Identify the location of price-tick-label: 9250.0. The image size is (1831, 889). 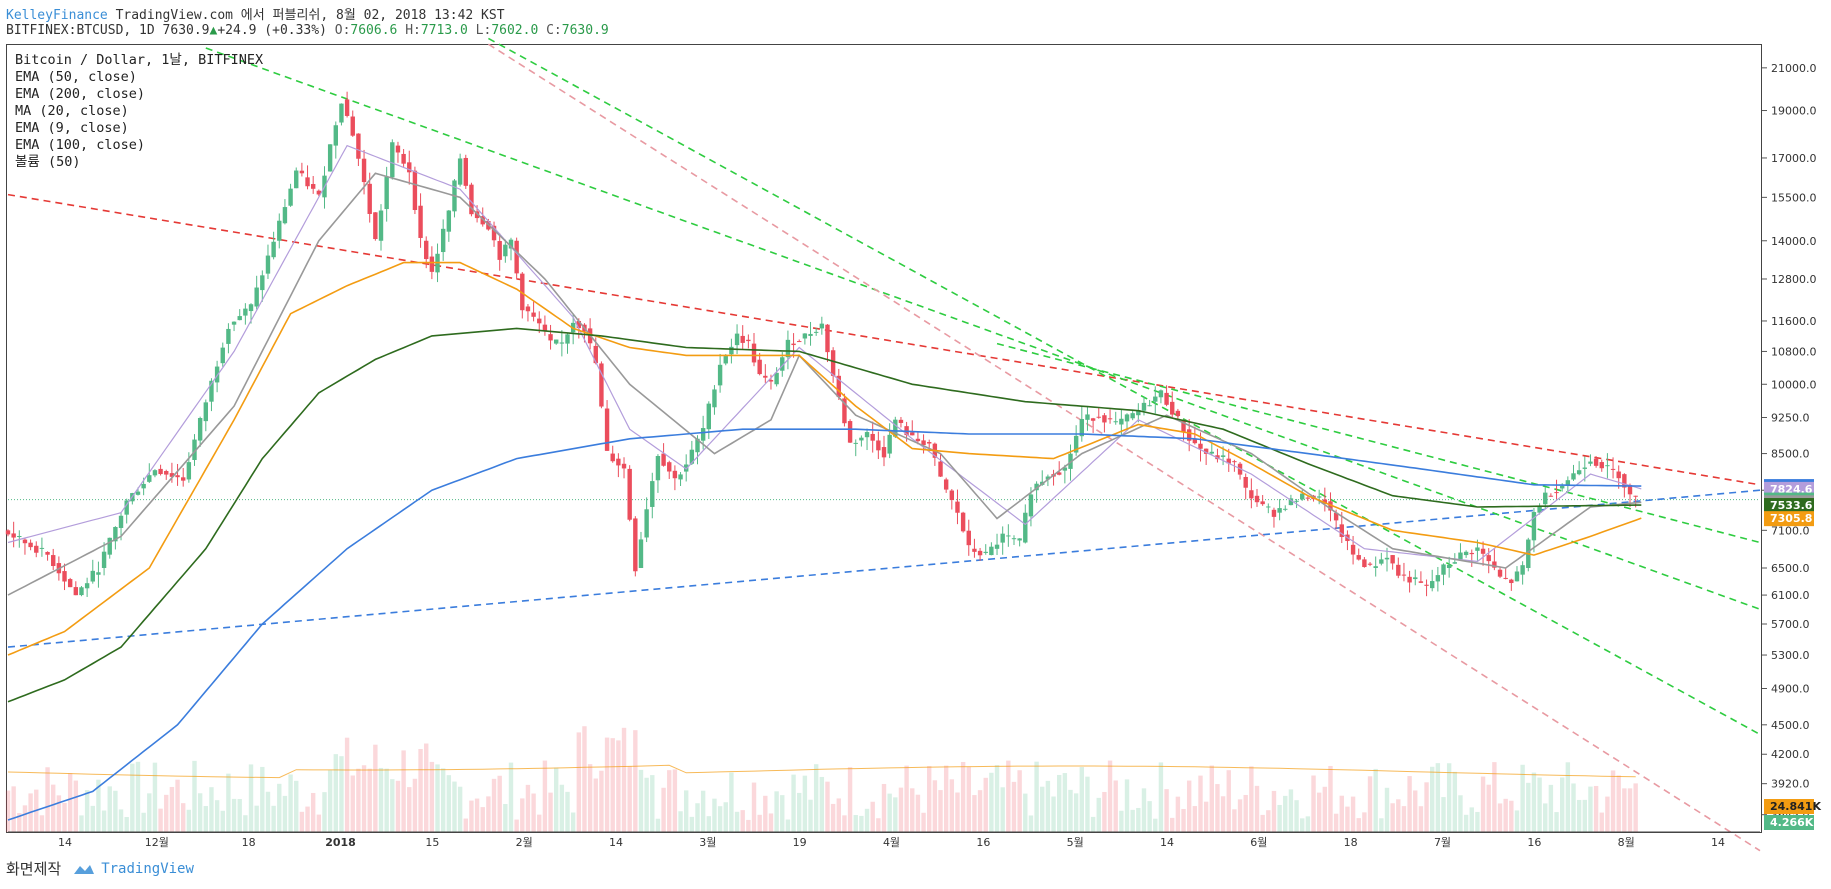
(1790, 418).